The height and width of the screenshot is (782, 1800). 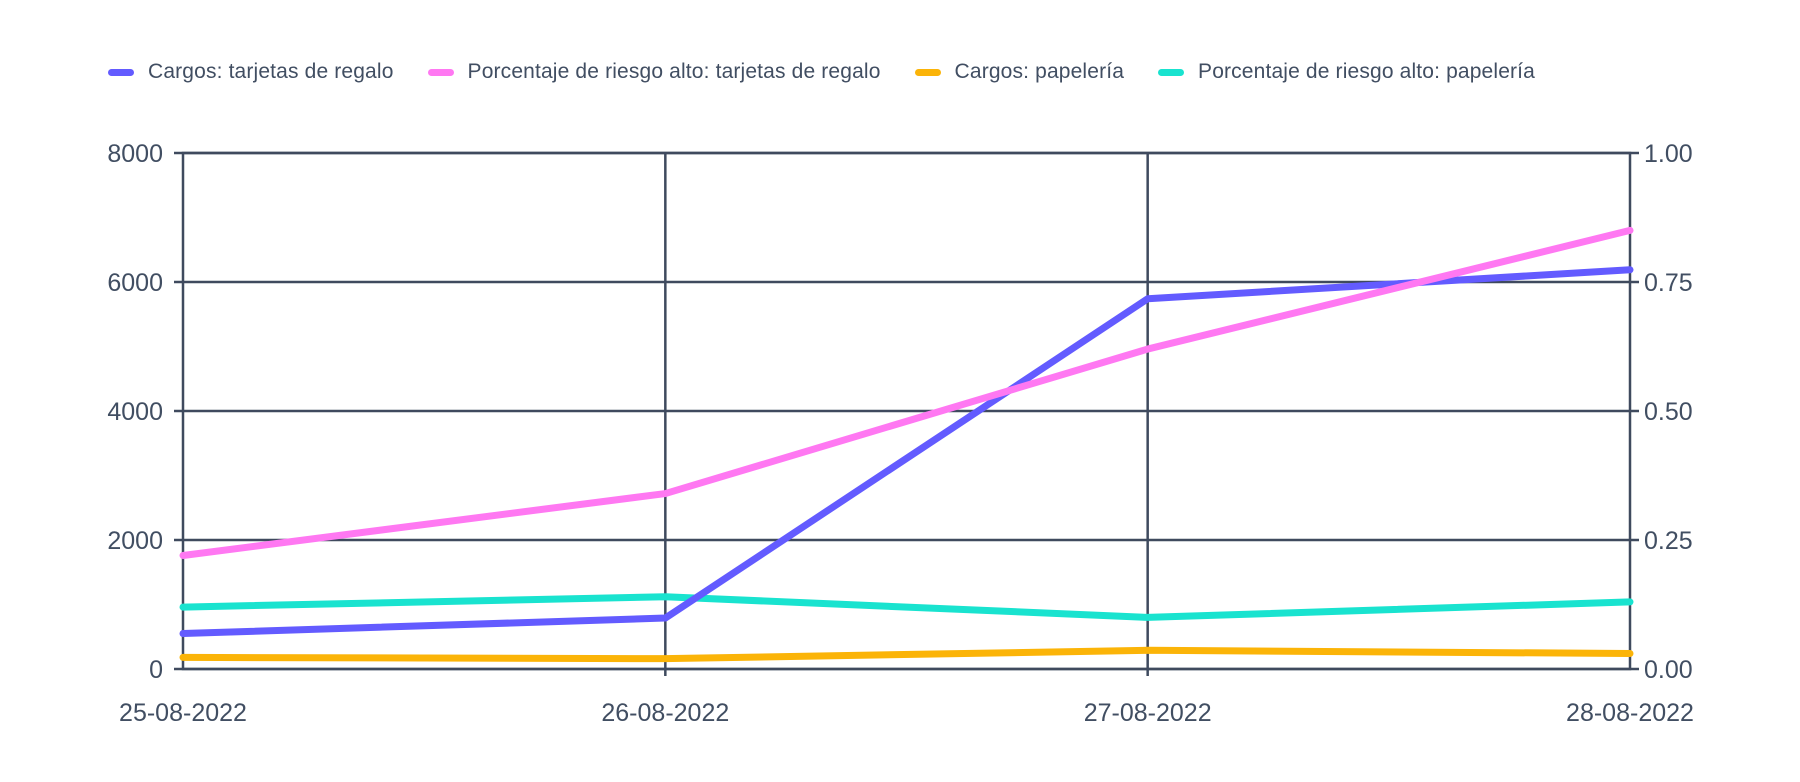 What do you see at coordinates (1668, 670) in the screenshot?
I see `y-axis-label-right: 0.00` at bounding box center [1668, 670].